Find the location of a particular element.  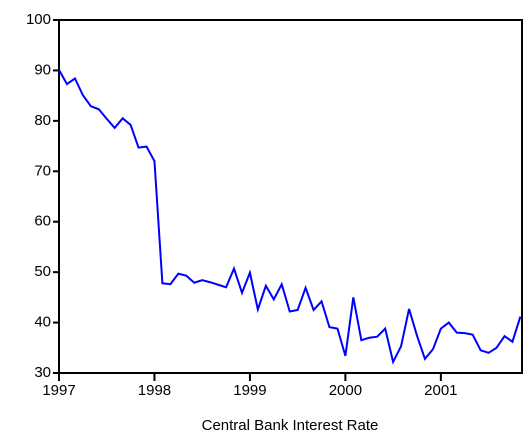

y-tick-label: 70 is located at coordinates (42, 170).